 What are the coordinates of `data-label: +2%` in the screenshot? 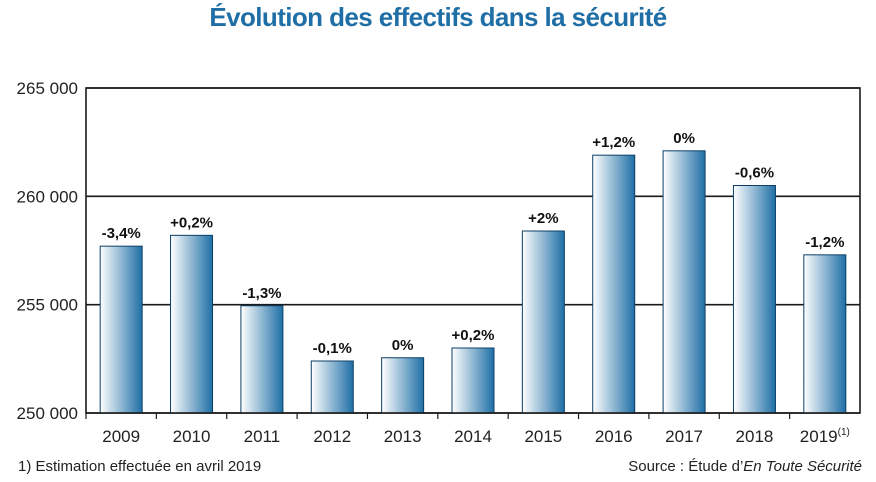 It's located at (543, 218).